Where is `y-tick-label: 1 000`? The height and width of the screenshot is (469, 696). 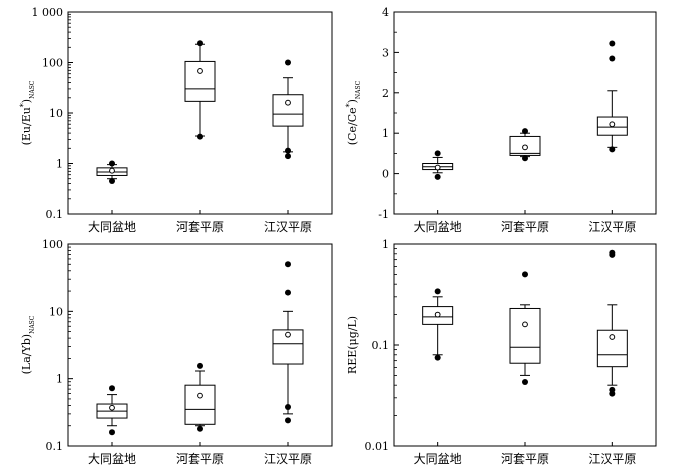 y-tick-label: 1 000 is located at coordinates (48, 12).